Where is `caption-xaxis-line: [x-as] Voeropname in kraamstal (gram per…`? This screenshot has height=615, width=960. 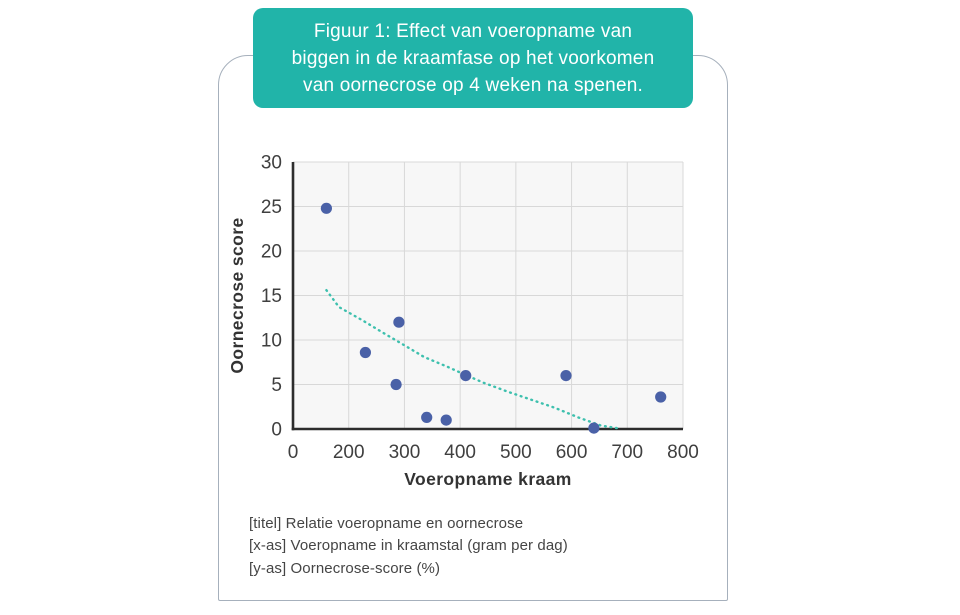 caption-xaxis-line: [x-as] Voeropname in kraamstal (gram per… is located at coordinates (408, 546).